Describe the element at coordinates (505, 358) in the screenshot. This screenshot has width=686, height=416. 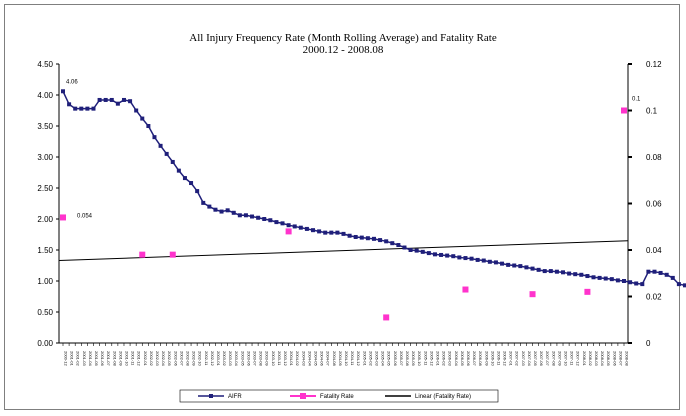
I see `x-tick-label: 2006-12` at that location.